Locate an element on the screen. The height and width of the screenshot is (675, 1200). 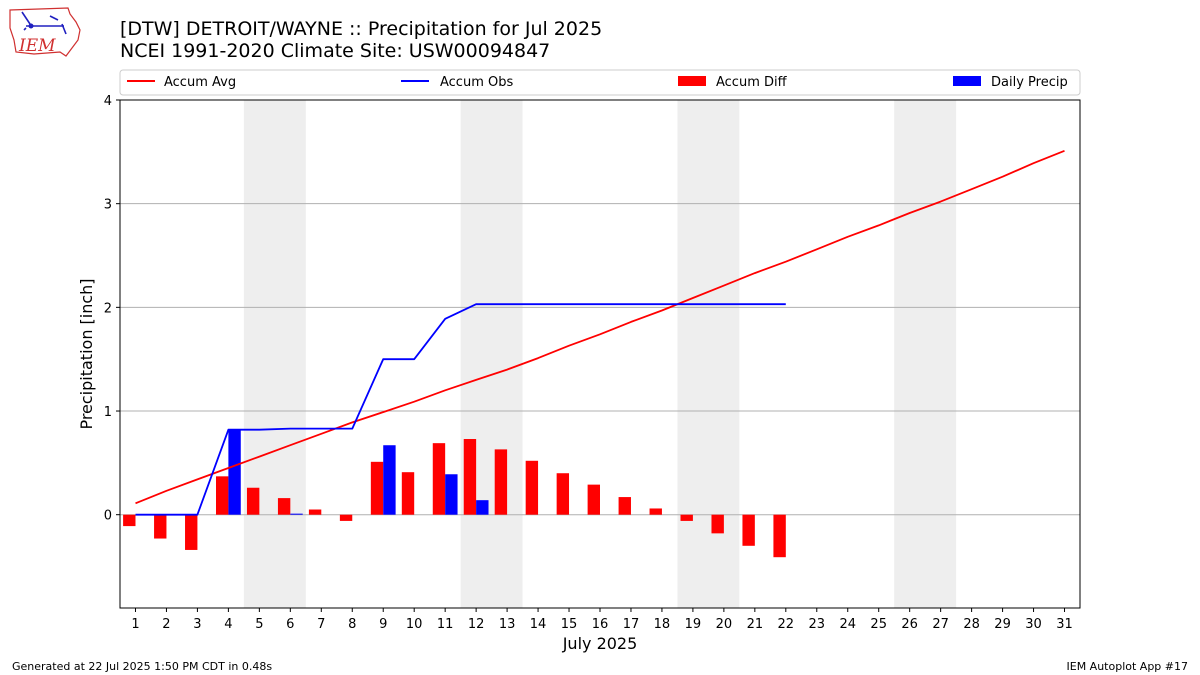
x-tick-label: 15 is located at coordinates (569, 624).